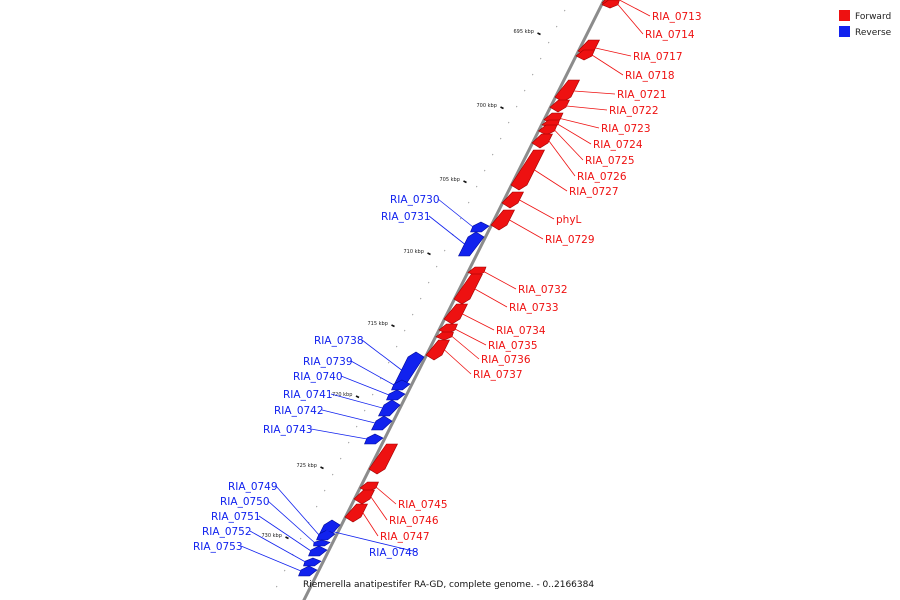 This screenshot has width=900, height=600. Describe the element at coordinates (513, 346) in the screenshot. I see `gene-label-ria_0735: RIA_0735` at that location.